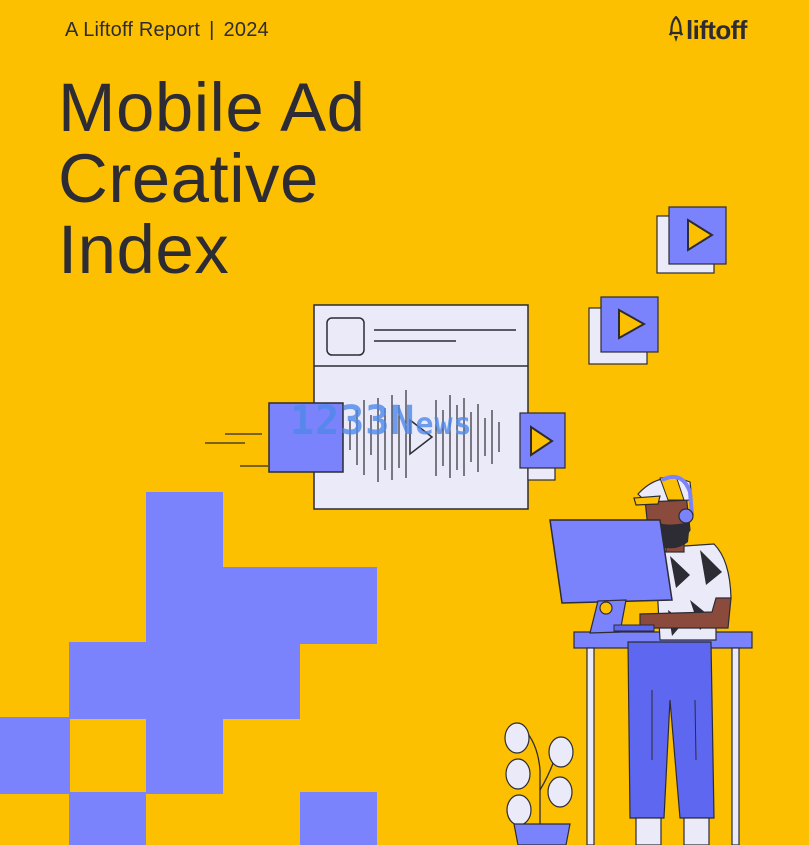  Describe the element at coordinates (651, 660) in the screenshot. I see `person-at-computer-illustration` at that location.